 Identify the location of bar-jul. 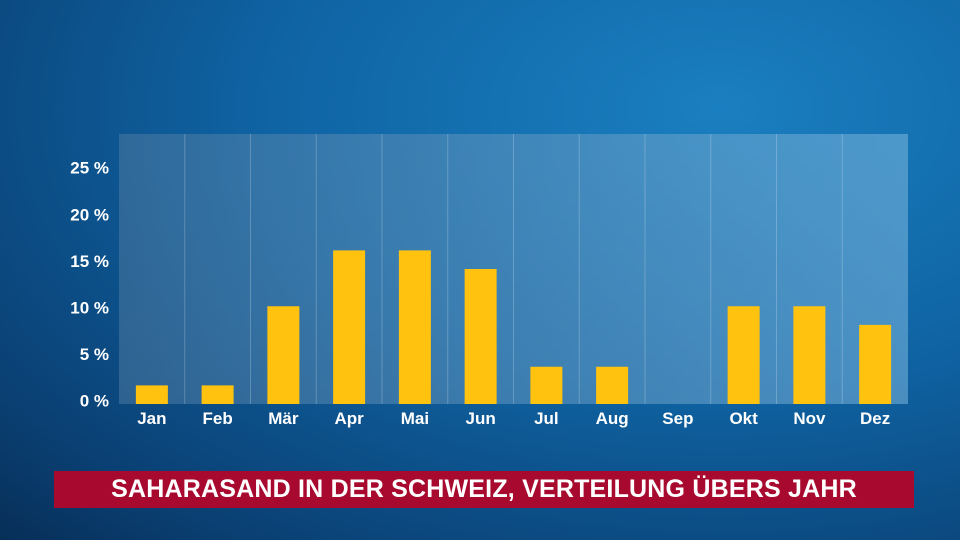
(546, 385).